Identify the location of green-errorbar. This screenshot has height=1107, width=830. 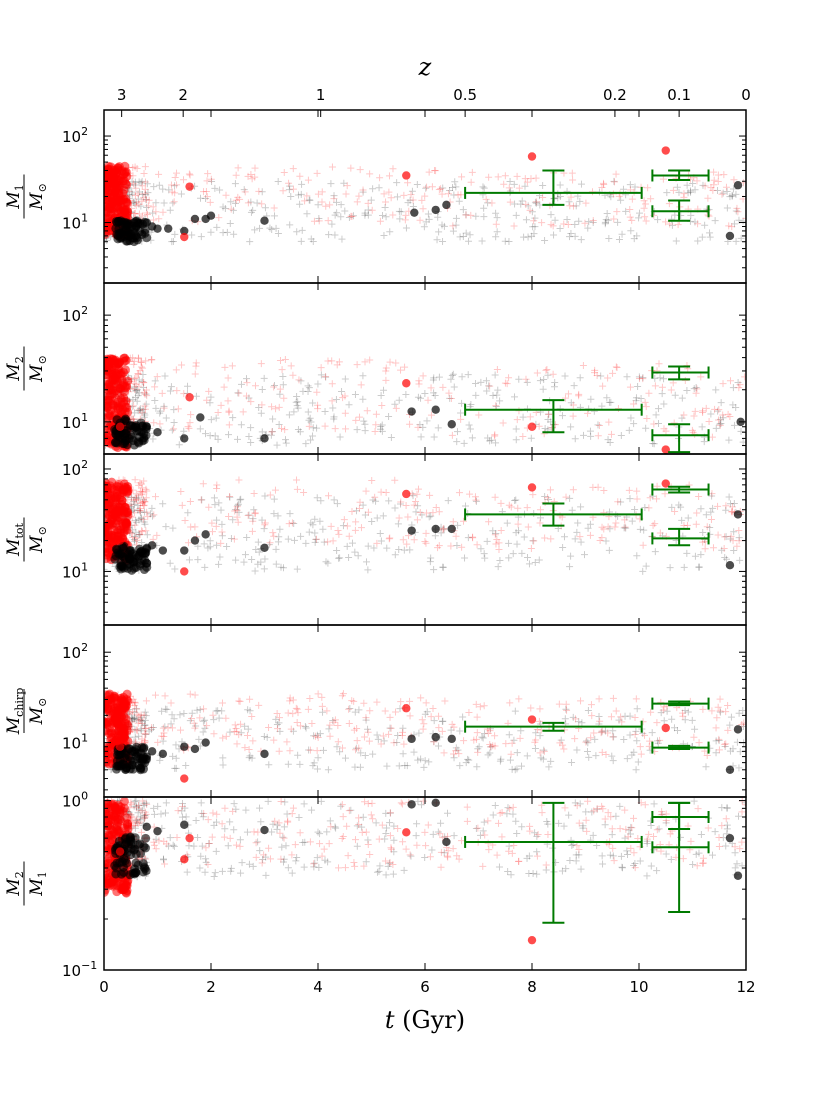
(553, 862).